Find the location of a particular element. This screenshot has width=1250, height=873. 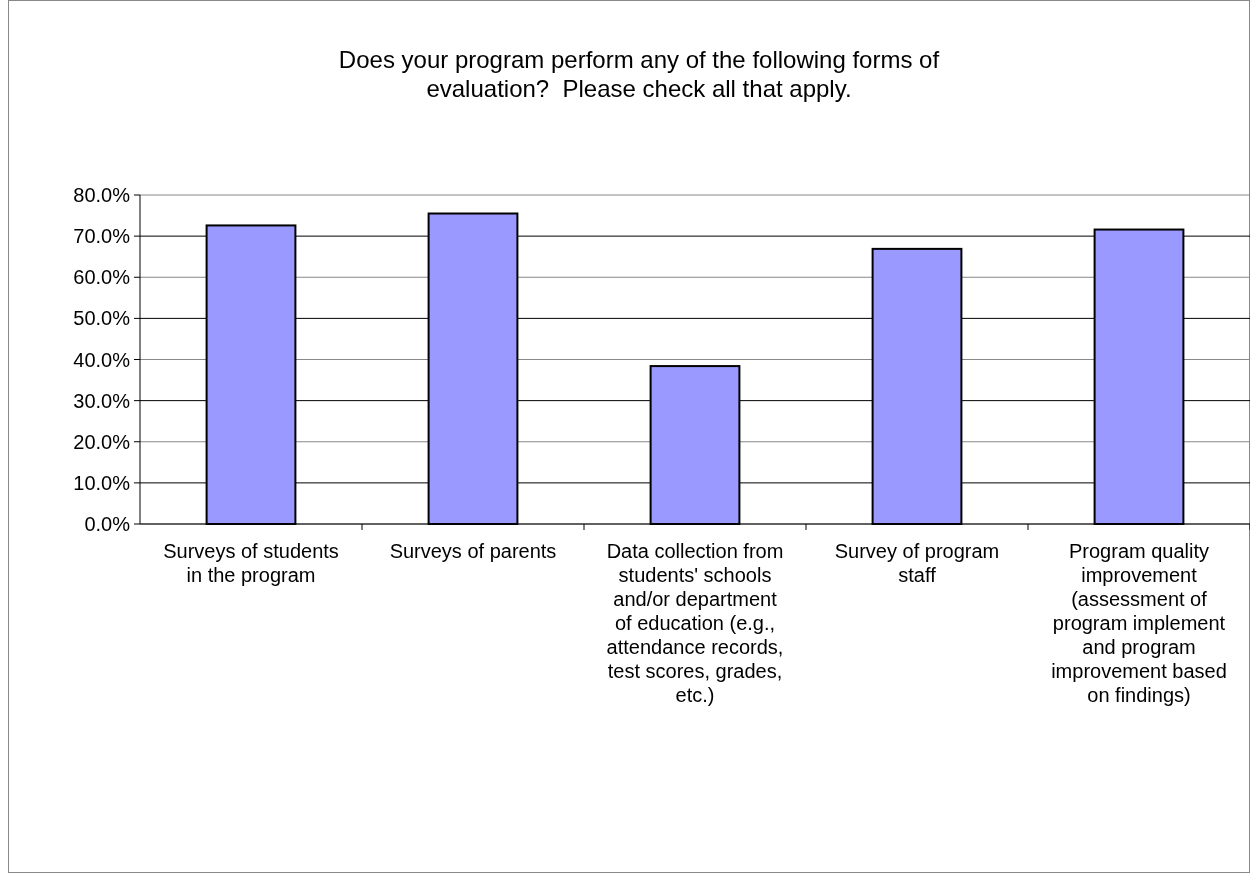

y-tick-label: 70.0% is located at coordinates (102, 236).